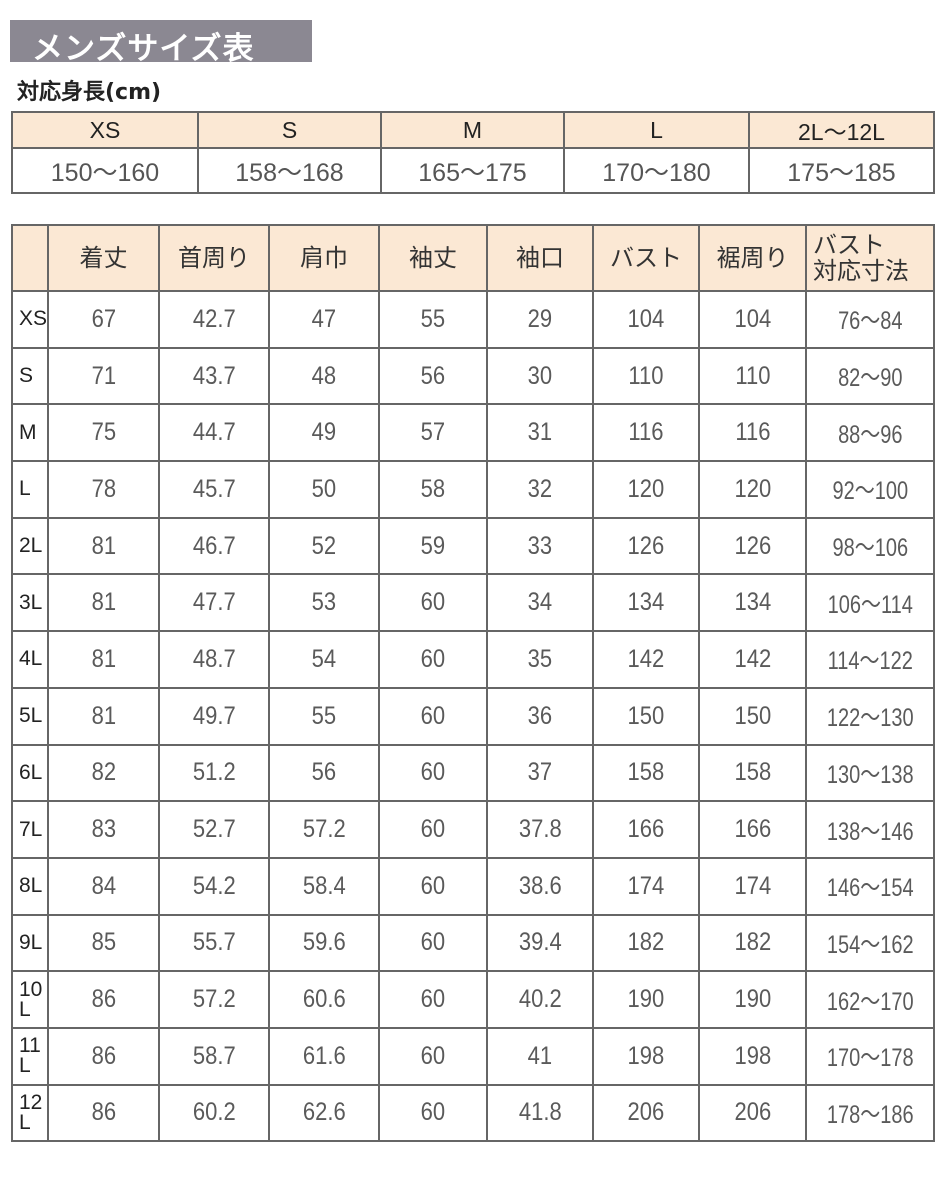 This screenshot has height=1200, width=940. I want to click on table-cell: 142, so click(752, 659).